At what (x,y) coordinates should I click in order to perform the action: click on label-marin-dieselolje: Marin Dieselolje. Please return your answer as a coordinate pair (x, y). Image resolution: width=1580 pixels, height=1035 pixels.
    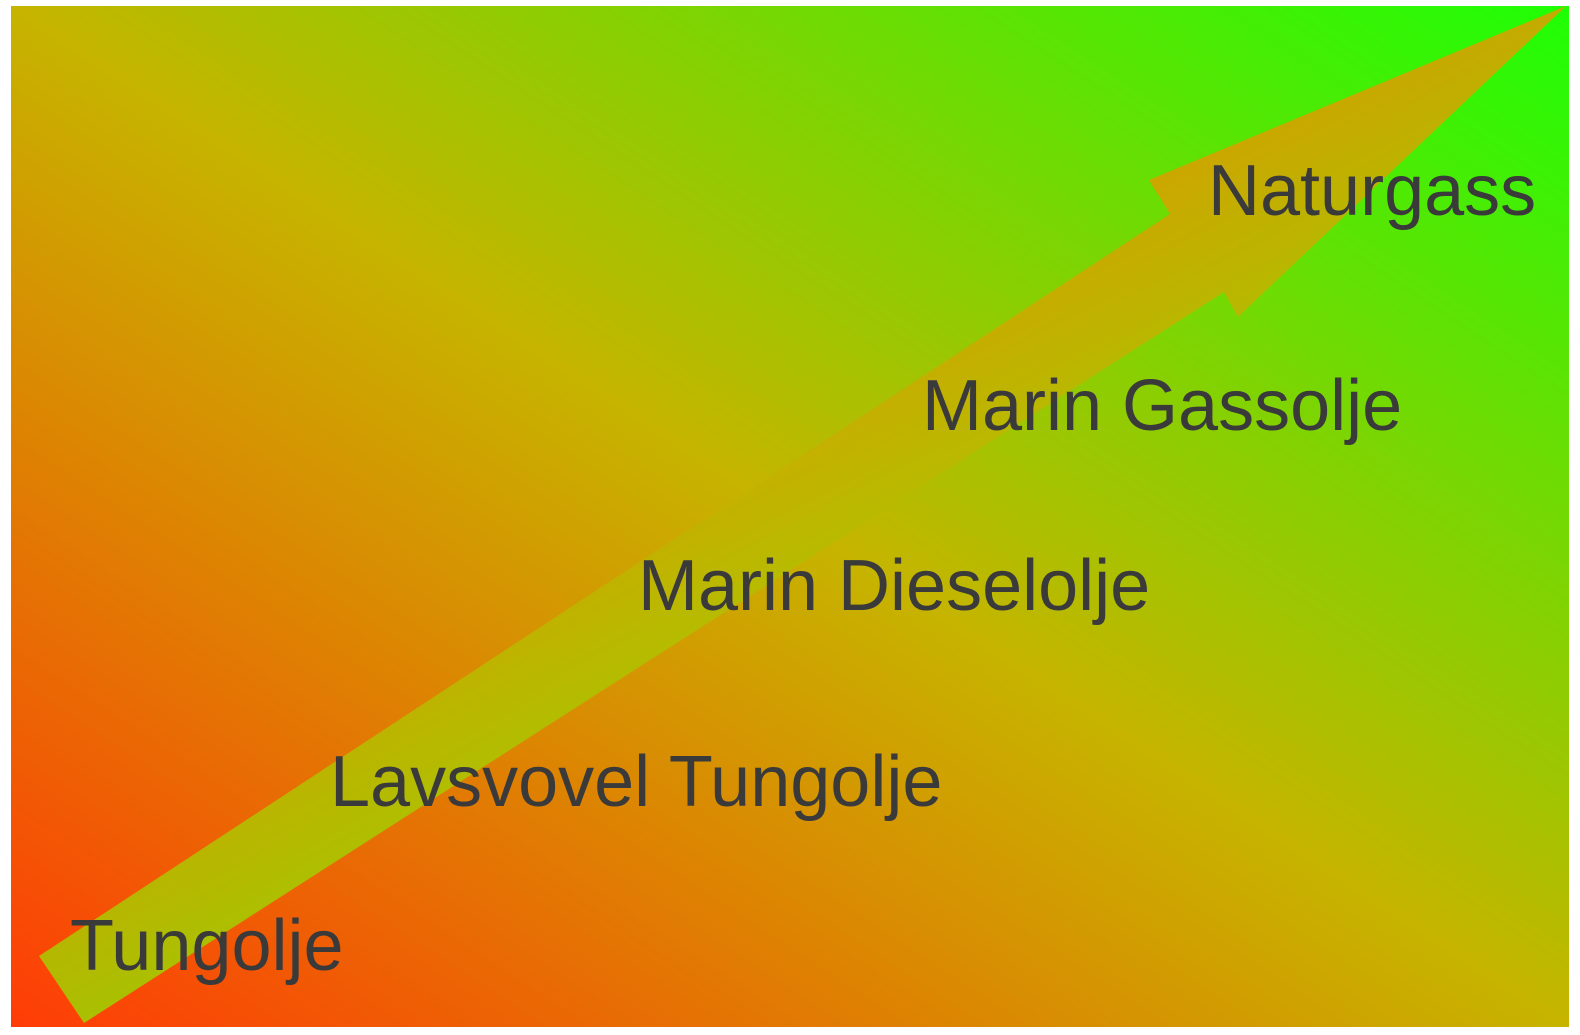
    Looking at the image, I should click on (894, 586).